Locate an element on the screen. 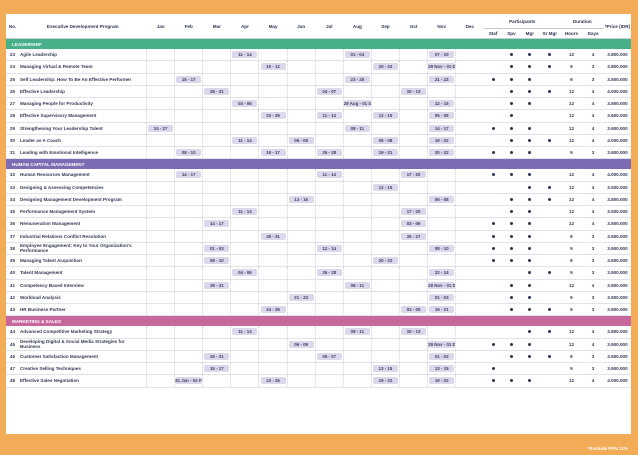 This screenshot has height=455, width=638. schedule-date: 10 - 13 is located at coordinates (414, 332).